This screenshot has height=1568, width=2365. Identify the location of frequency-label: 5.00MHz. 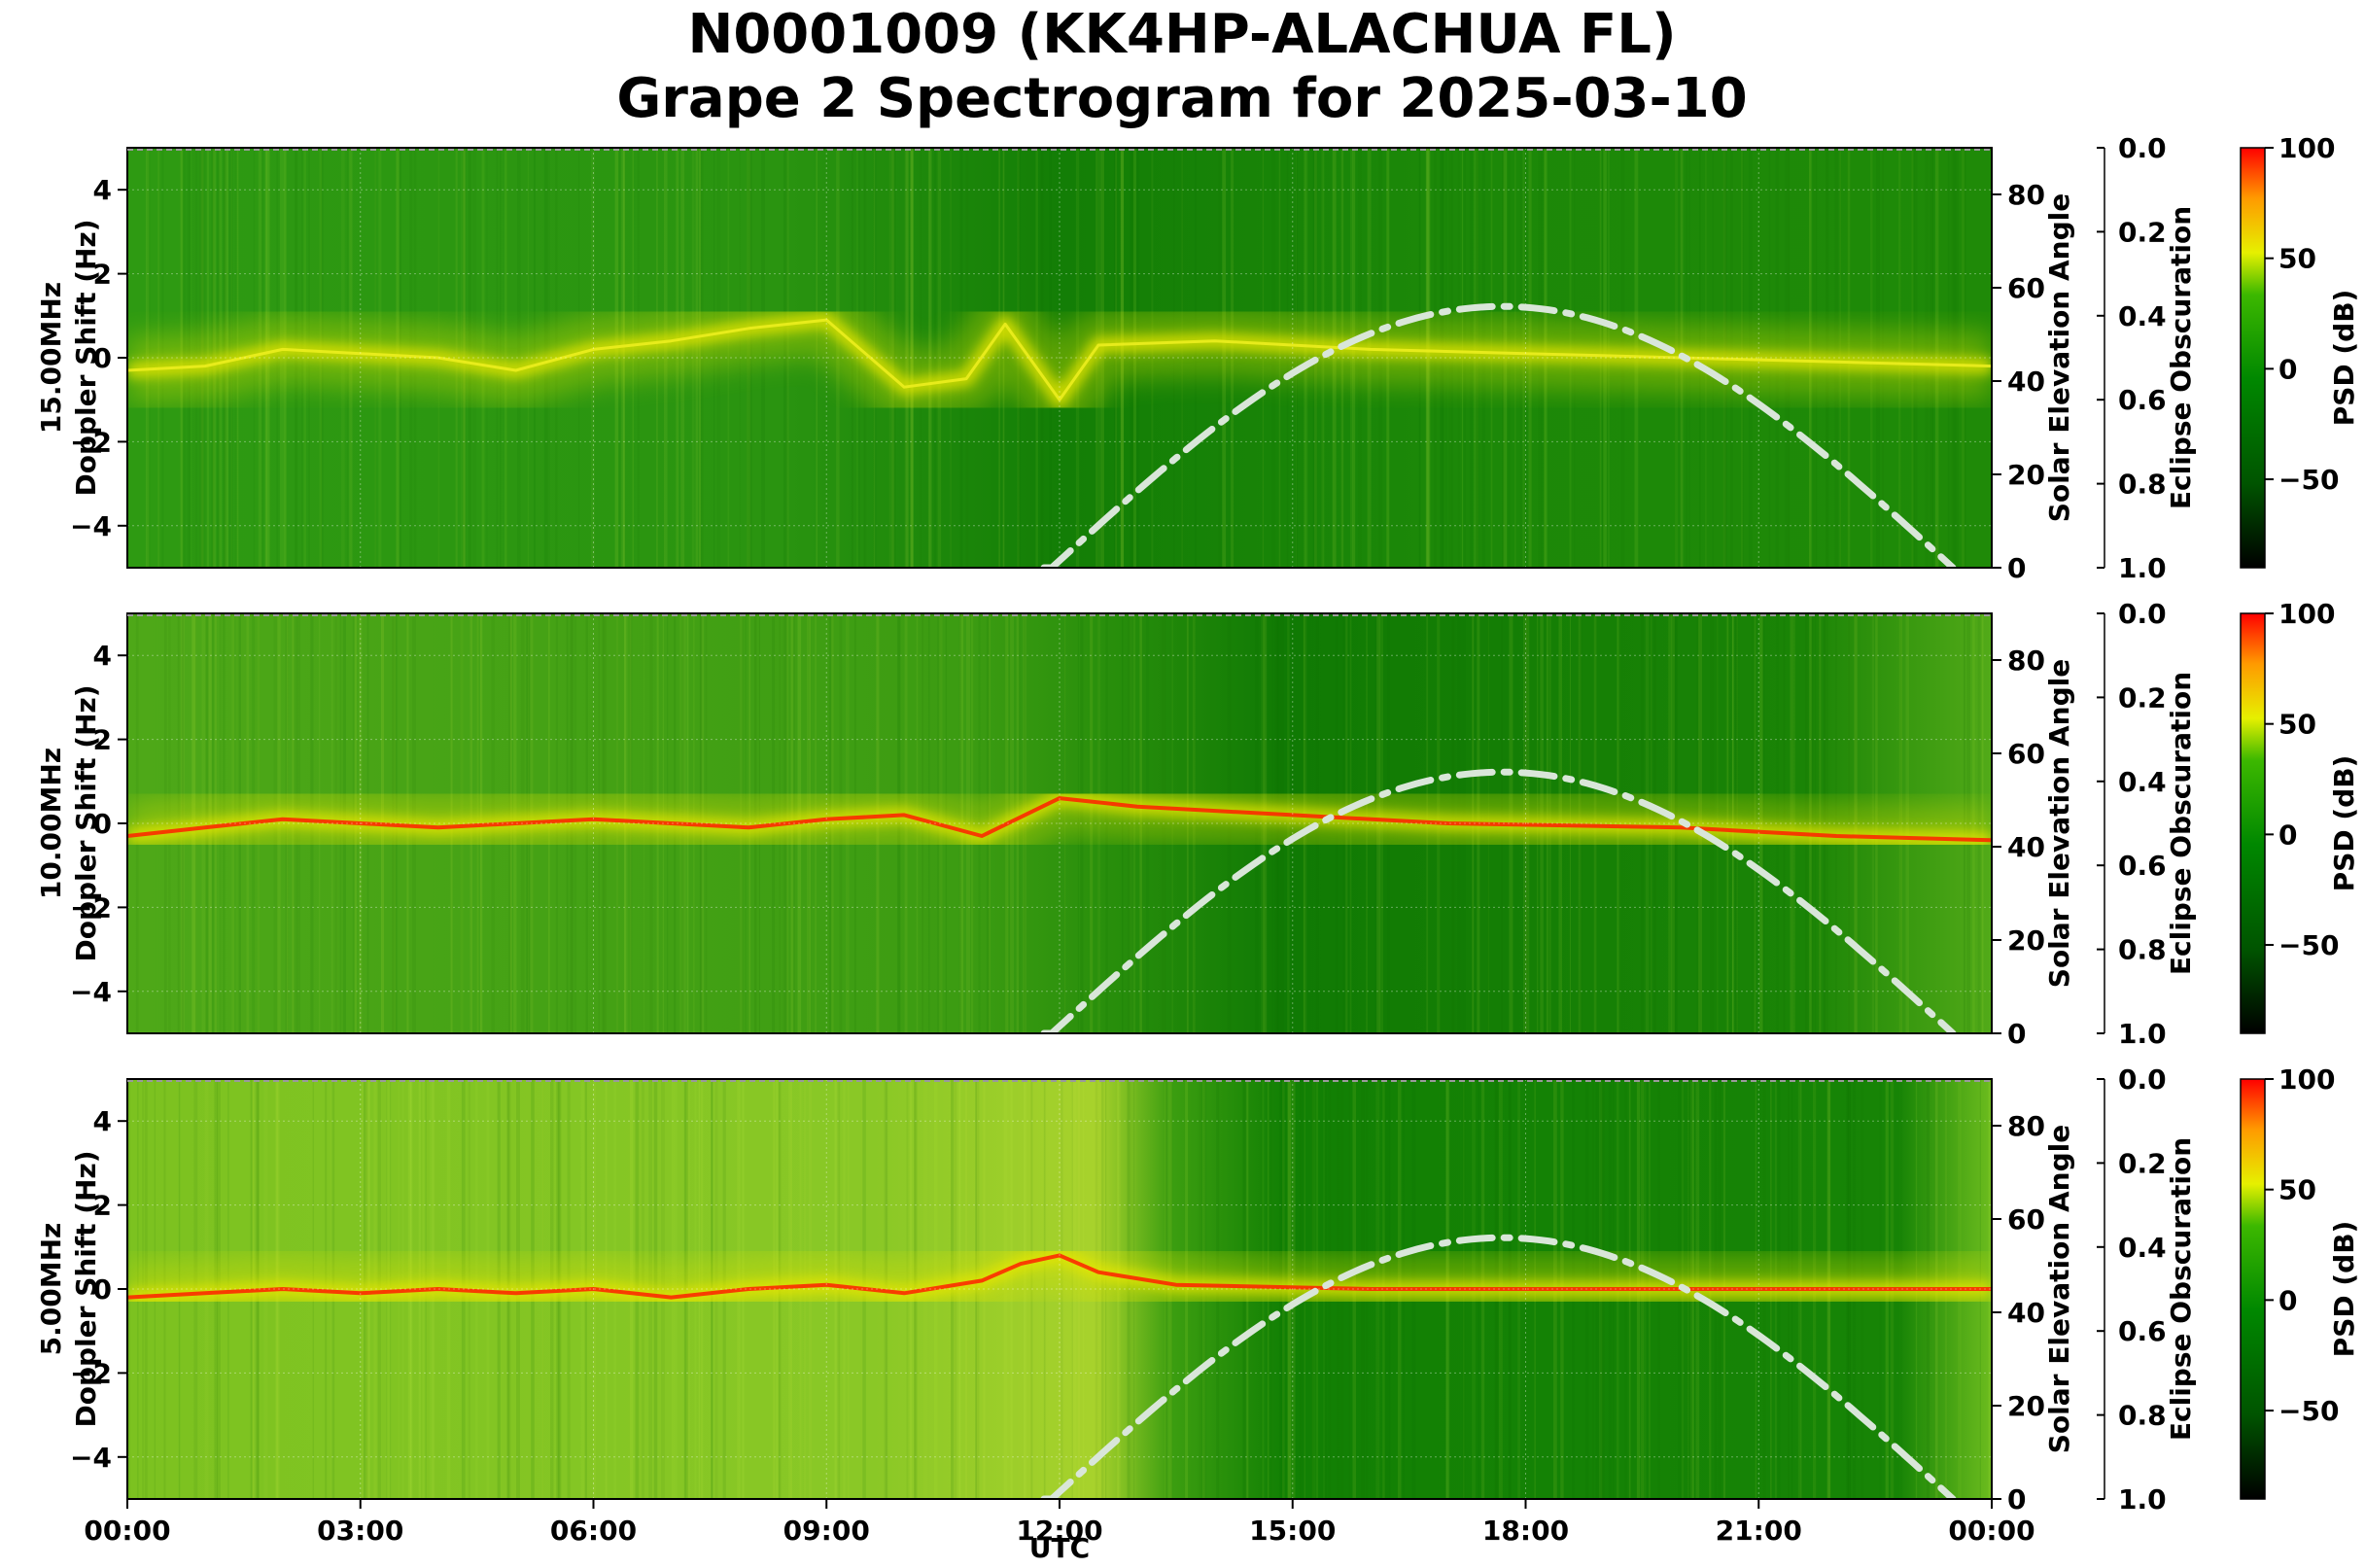
(51, 1289).